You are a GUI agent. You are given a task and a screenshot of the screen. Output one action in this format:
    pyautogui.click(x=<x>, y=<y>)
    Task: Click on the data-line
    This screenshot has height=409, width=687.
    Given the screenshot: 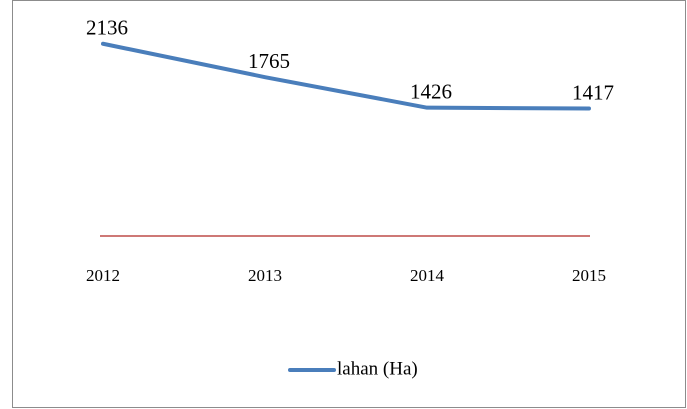 What is the action you would take?
    pyautogui.click(x=346, y=76)
    